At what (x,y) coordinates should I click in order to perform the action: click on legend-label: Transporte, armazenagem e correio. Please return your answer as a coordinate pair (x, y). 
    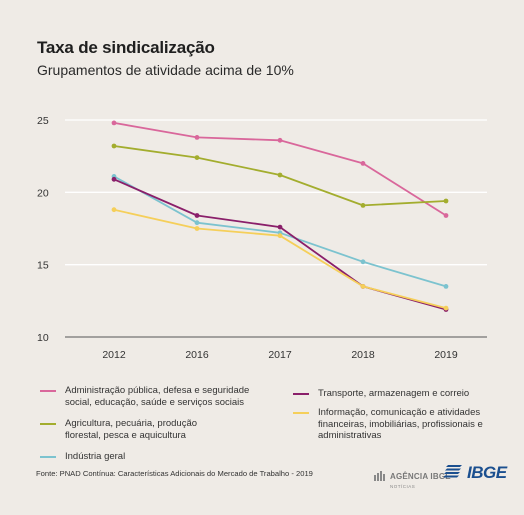
    Looking at the image, I should click on (394, 393).